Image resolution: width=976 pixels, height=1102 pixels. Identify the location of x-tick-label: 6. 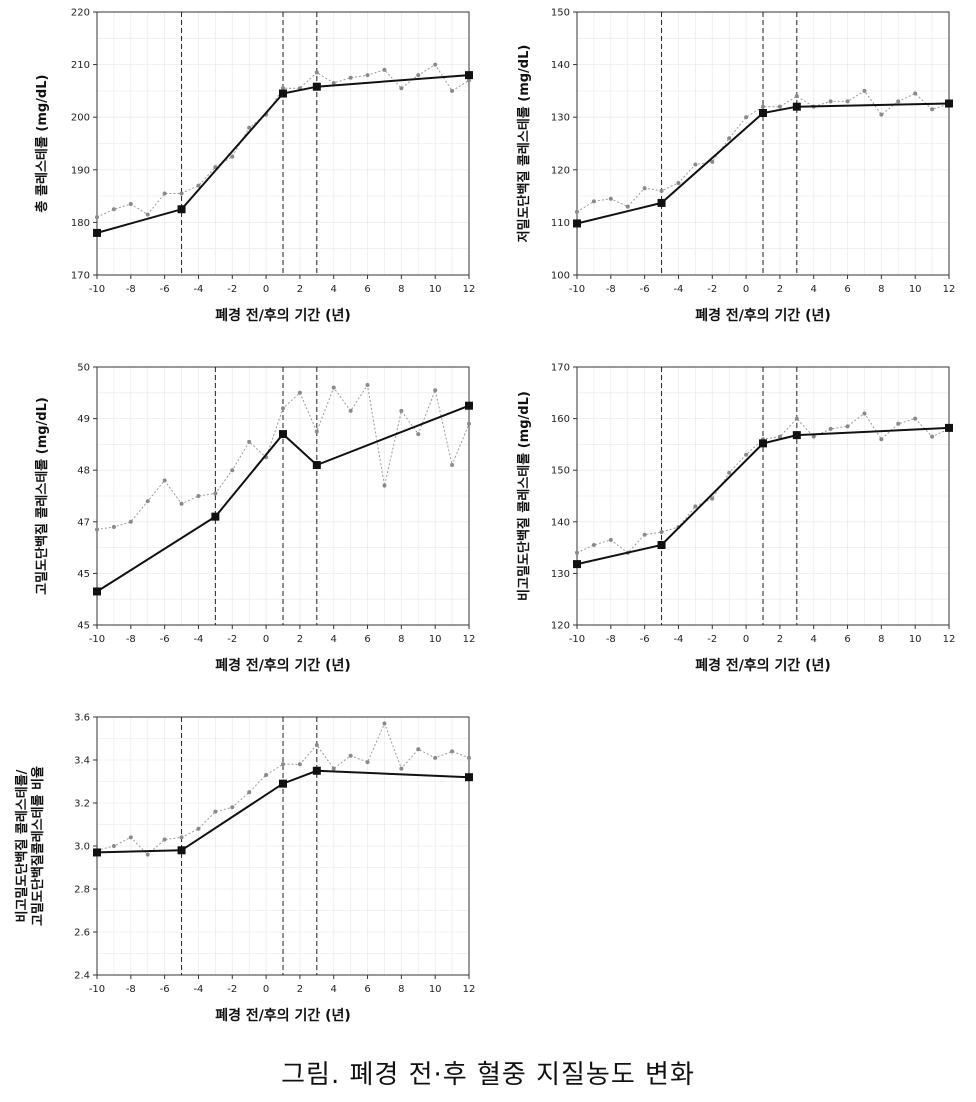
(847, 639).